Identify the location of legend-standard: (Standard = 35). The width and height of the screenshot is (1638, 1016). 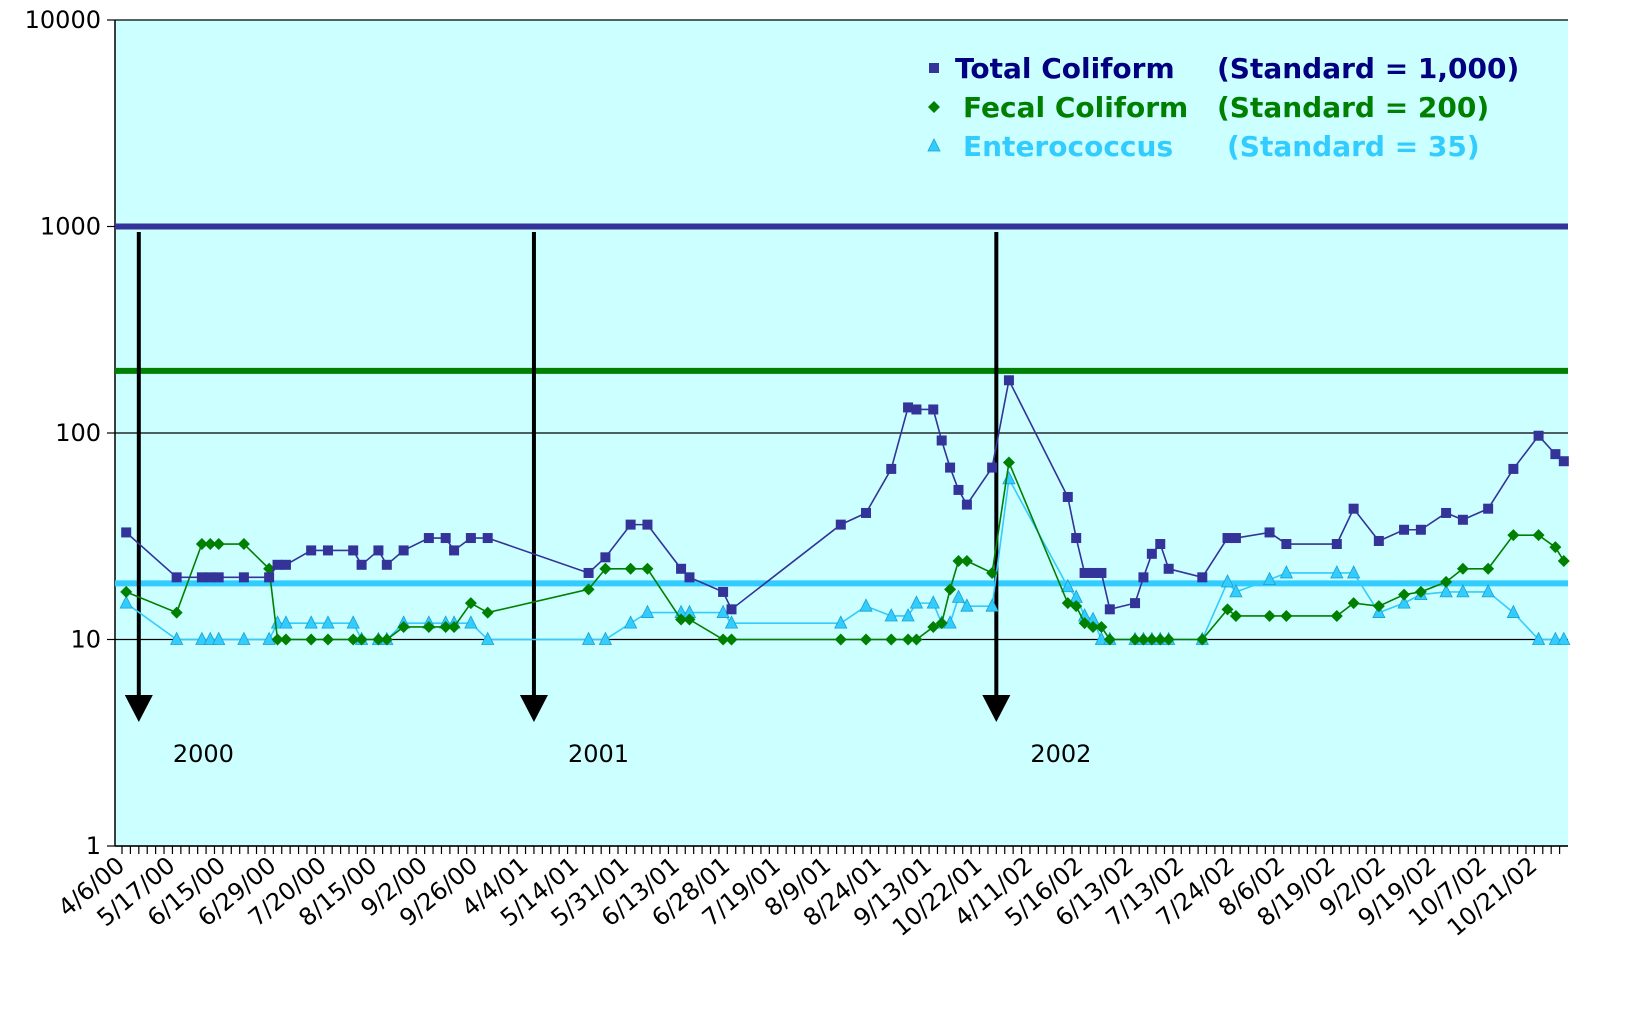
(1353, 146).